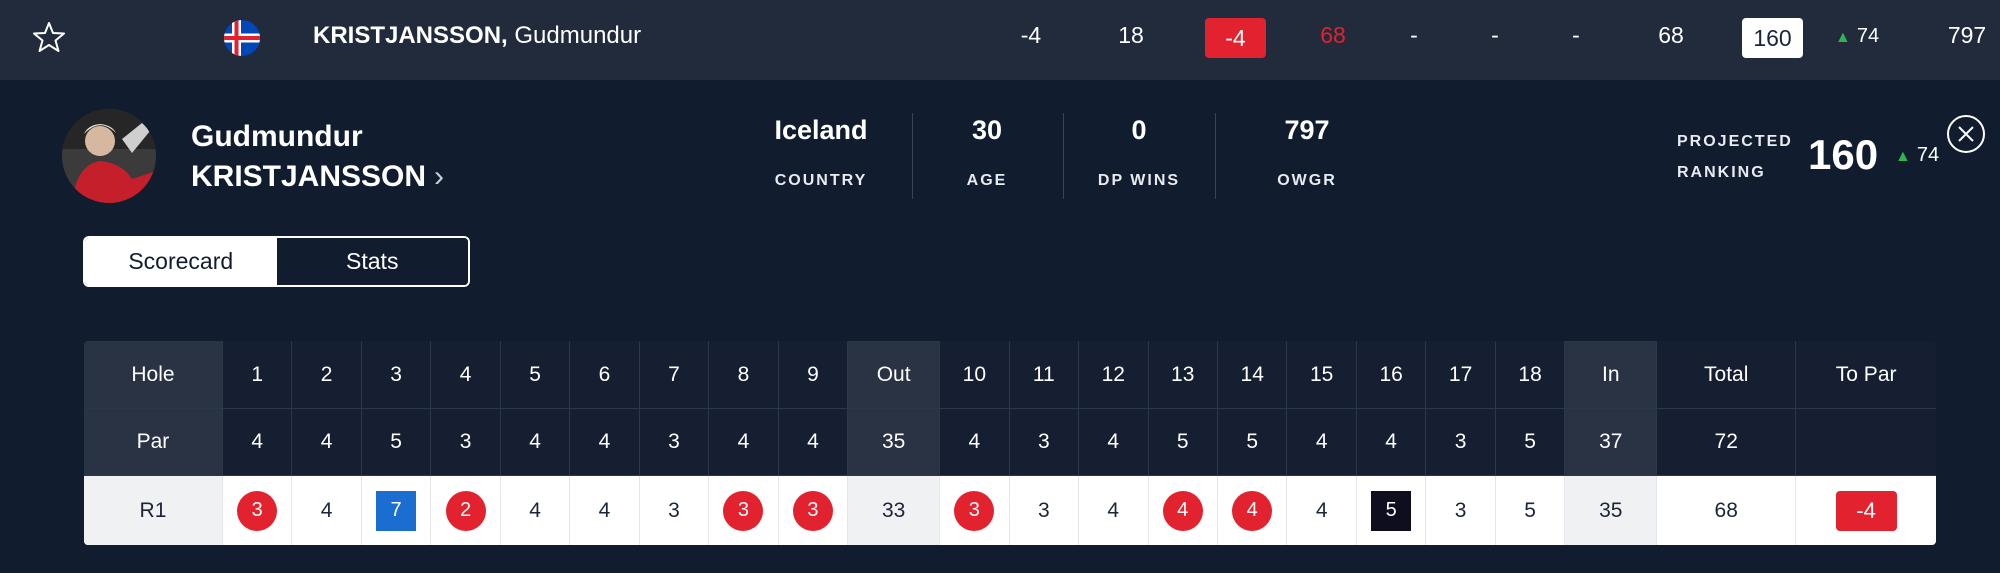  What do you see at coordinates (1967, 35) in the screenshot?
I see `owgr-value: 797` at bounding box center [1967, 35].